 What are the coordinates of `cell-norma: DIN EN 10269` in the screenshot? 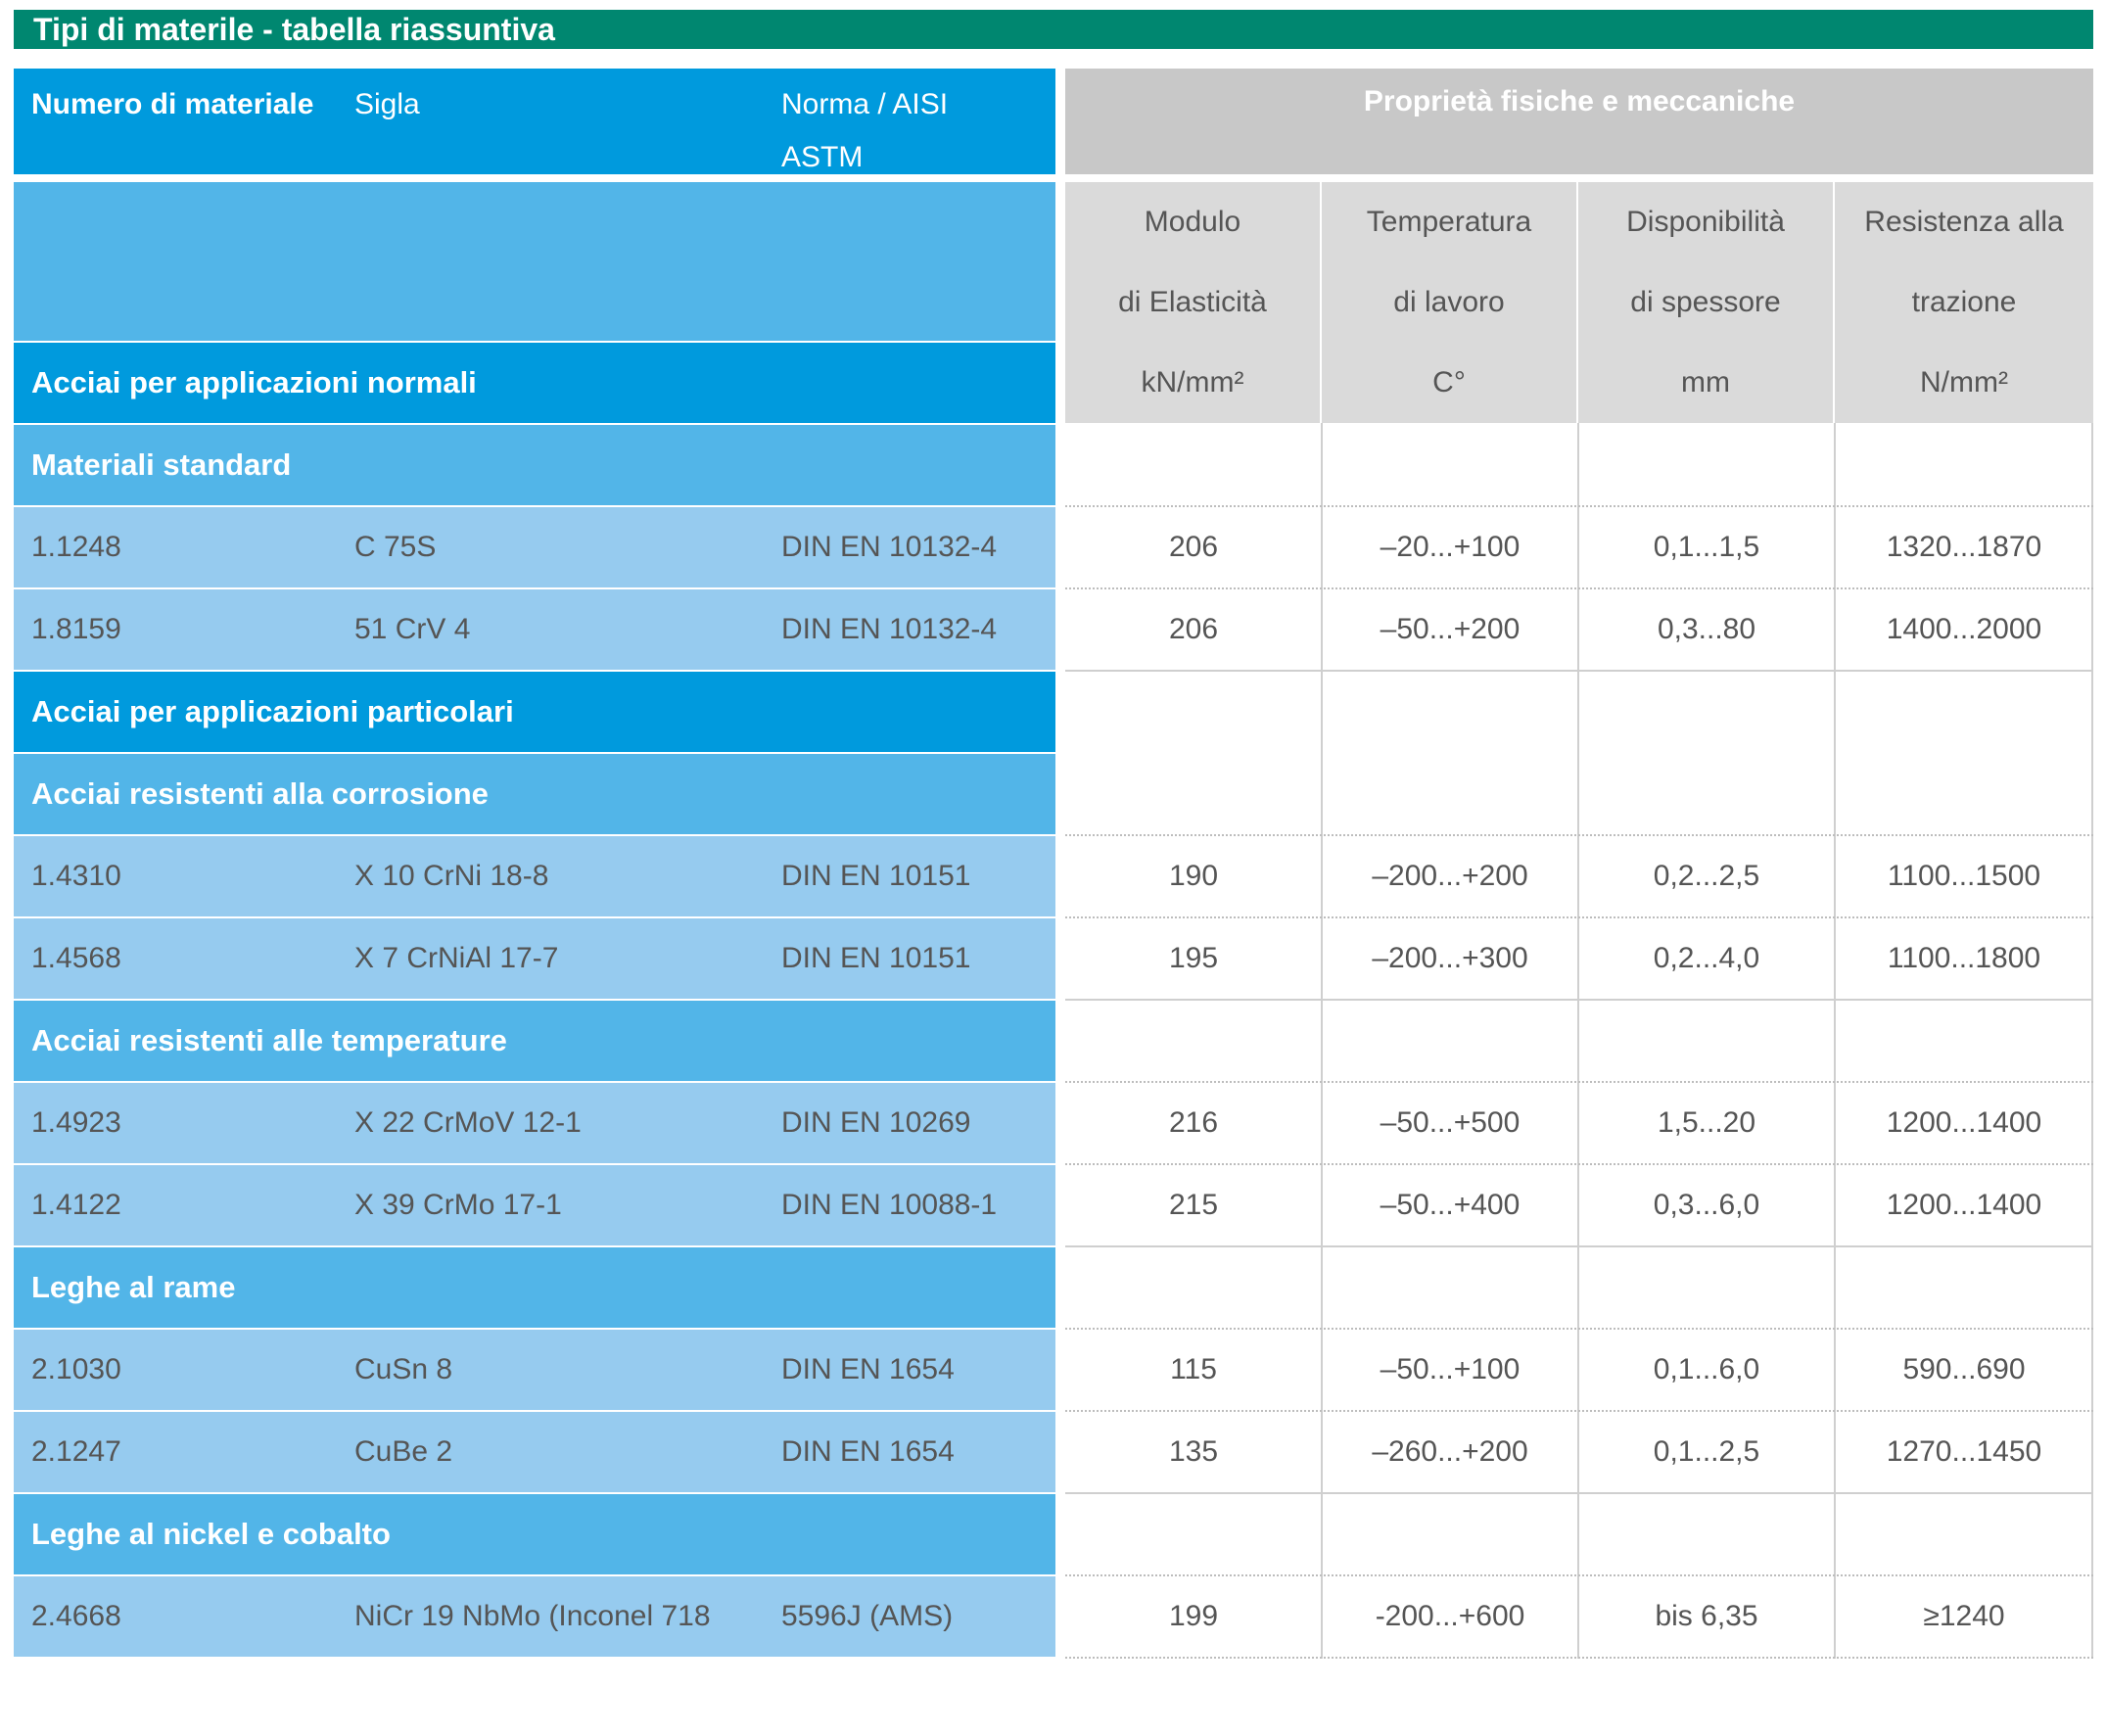 It's located at (876, 1122).